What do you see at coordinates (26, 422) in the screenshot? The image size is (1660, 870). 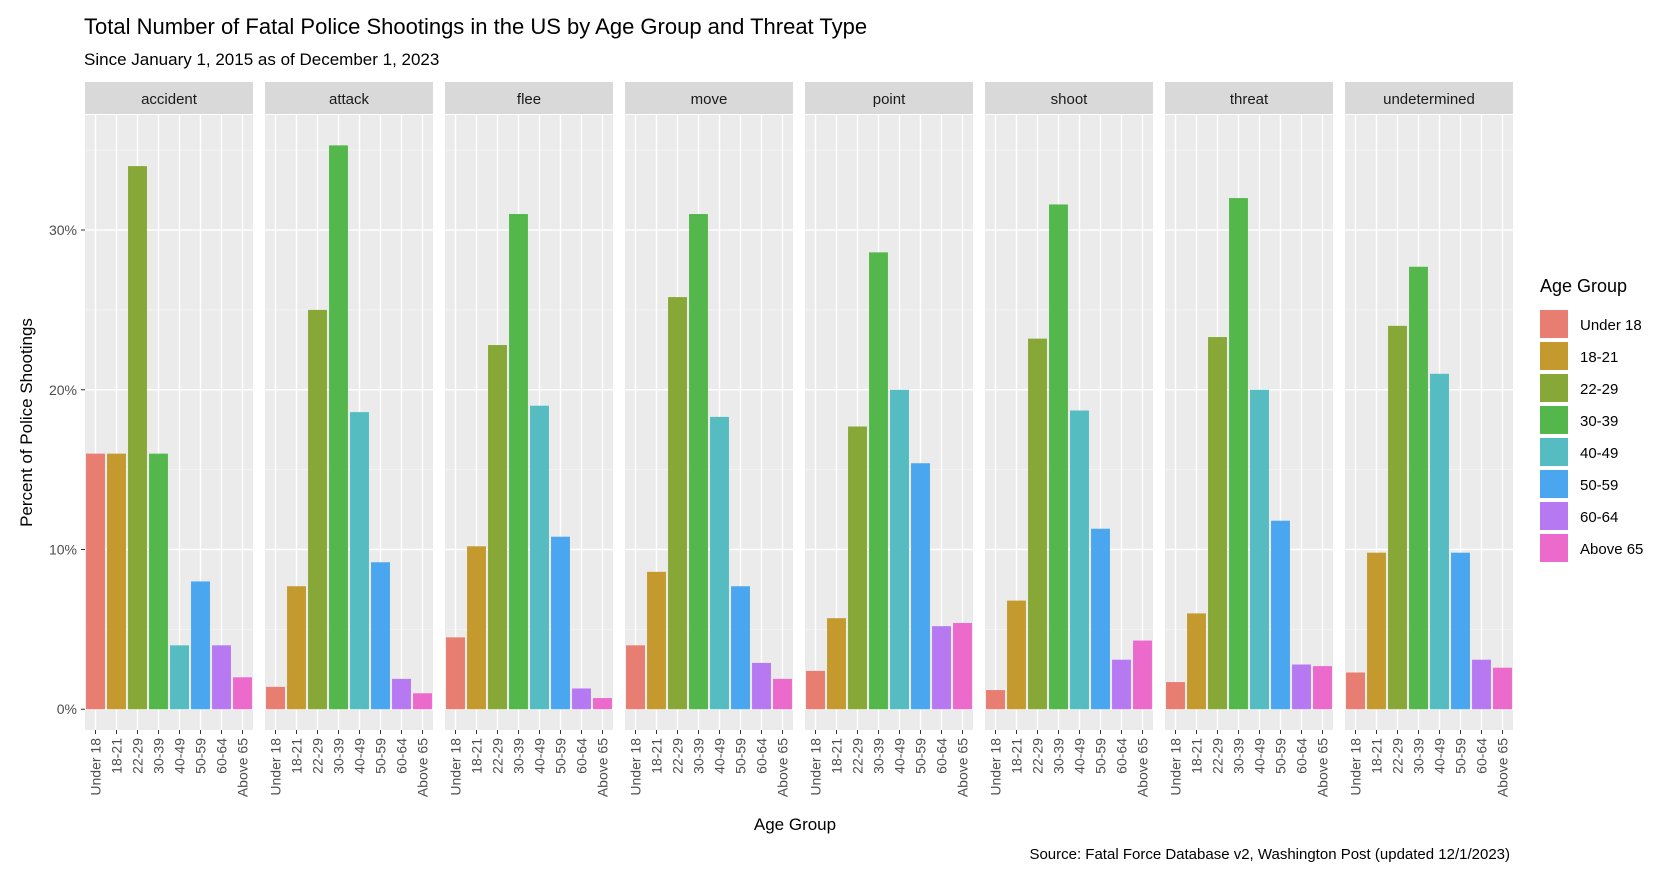 I see `y-axis-title: Percent of Police Shootings` at bounding box center [26, 422].